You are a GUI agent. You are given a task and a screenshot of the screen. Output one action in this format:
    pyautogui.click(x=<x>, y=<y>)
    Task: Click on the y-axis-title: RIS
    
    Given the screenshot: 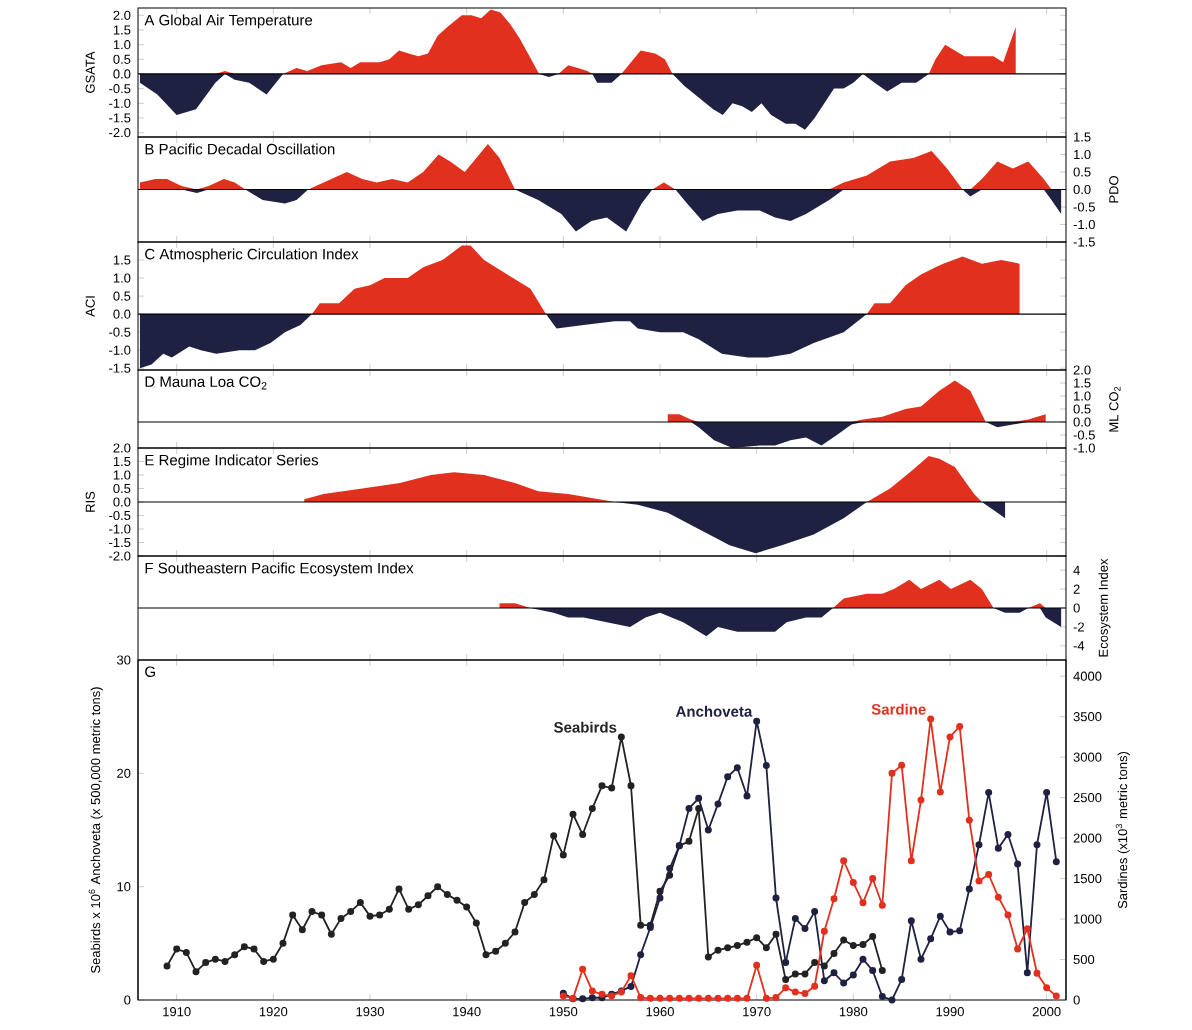 What is the action you would take?
    pyautogui.click(x=90, y=501)
    